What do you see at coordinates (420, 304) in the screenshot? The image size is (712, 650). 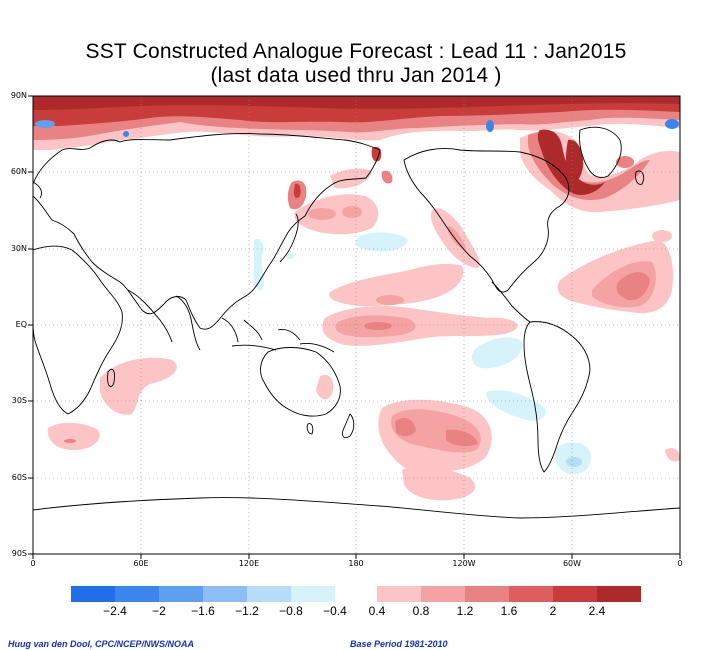 I see `tropical-pacific-warm-anomaly` at bounding box center [420, 304].